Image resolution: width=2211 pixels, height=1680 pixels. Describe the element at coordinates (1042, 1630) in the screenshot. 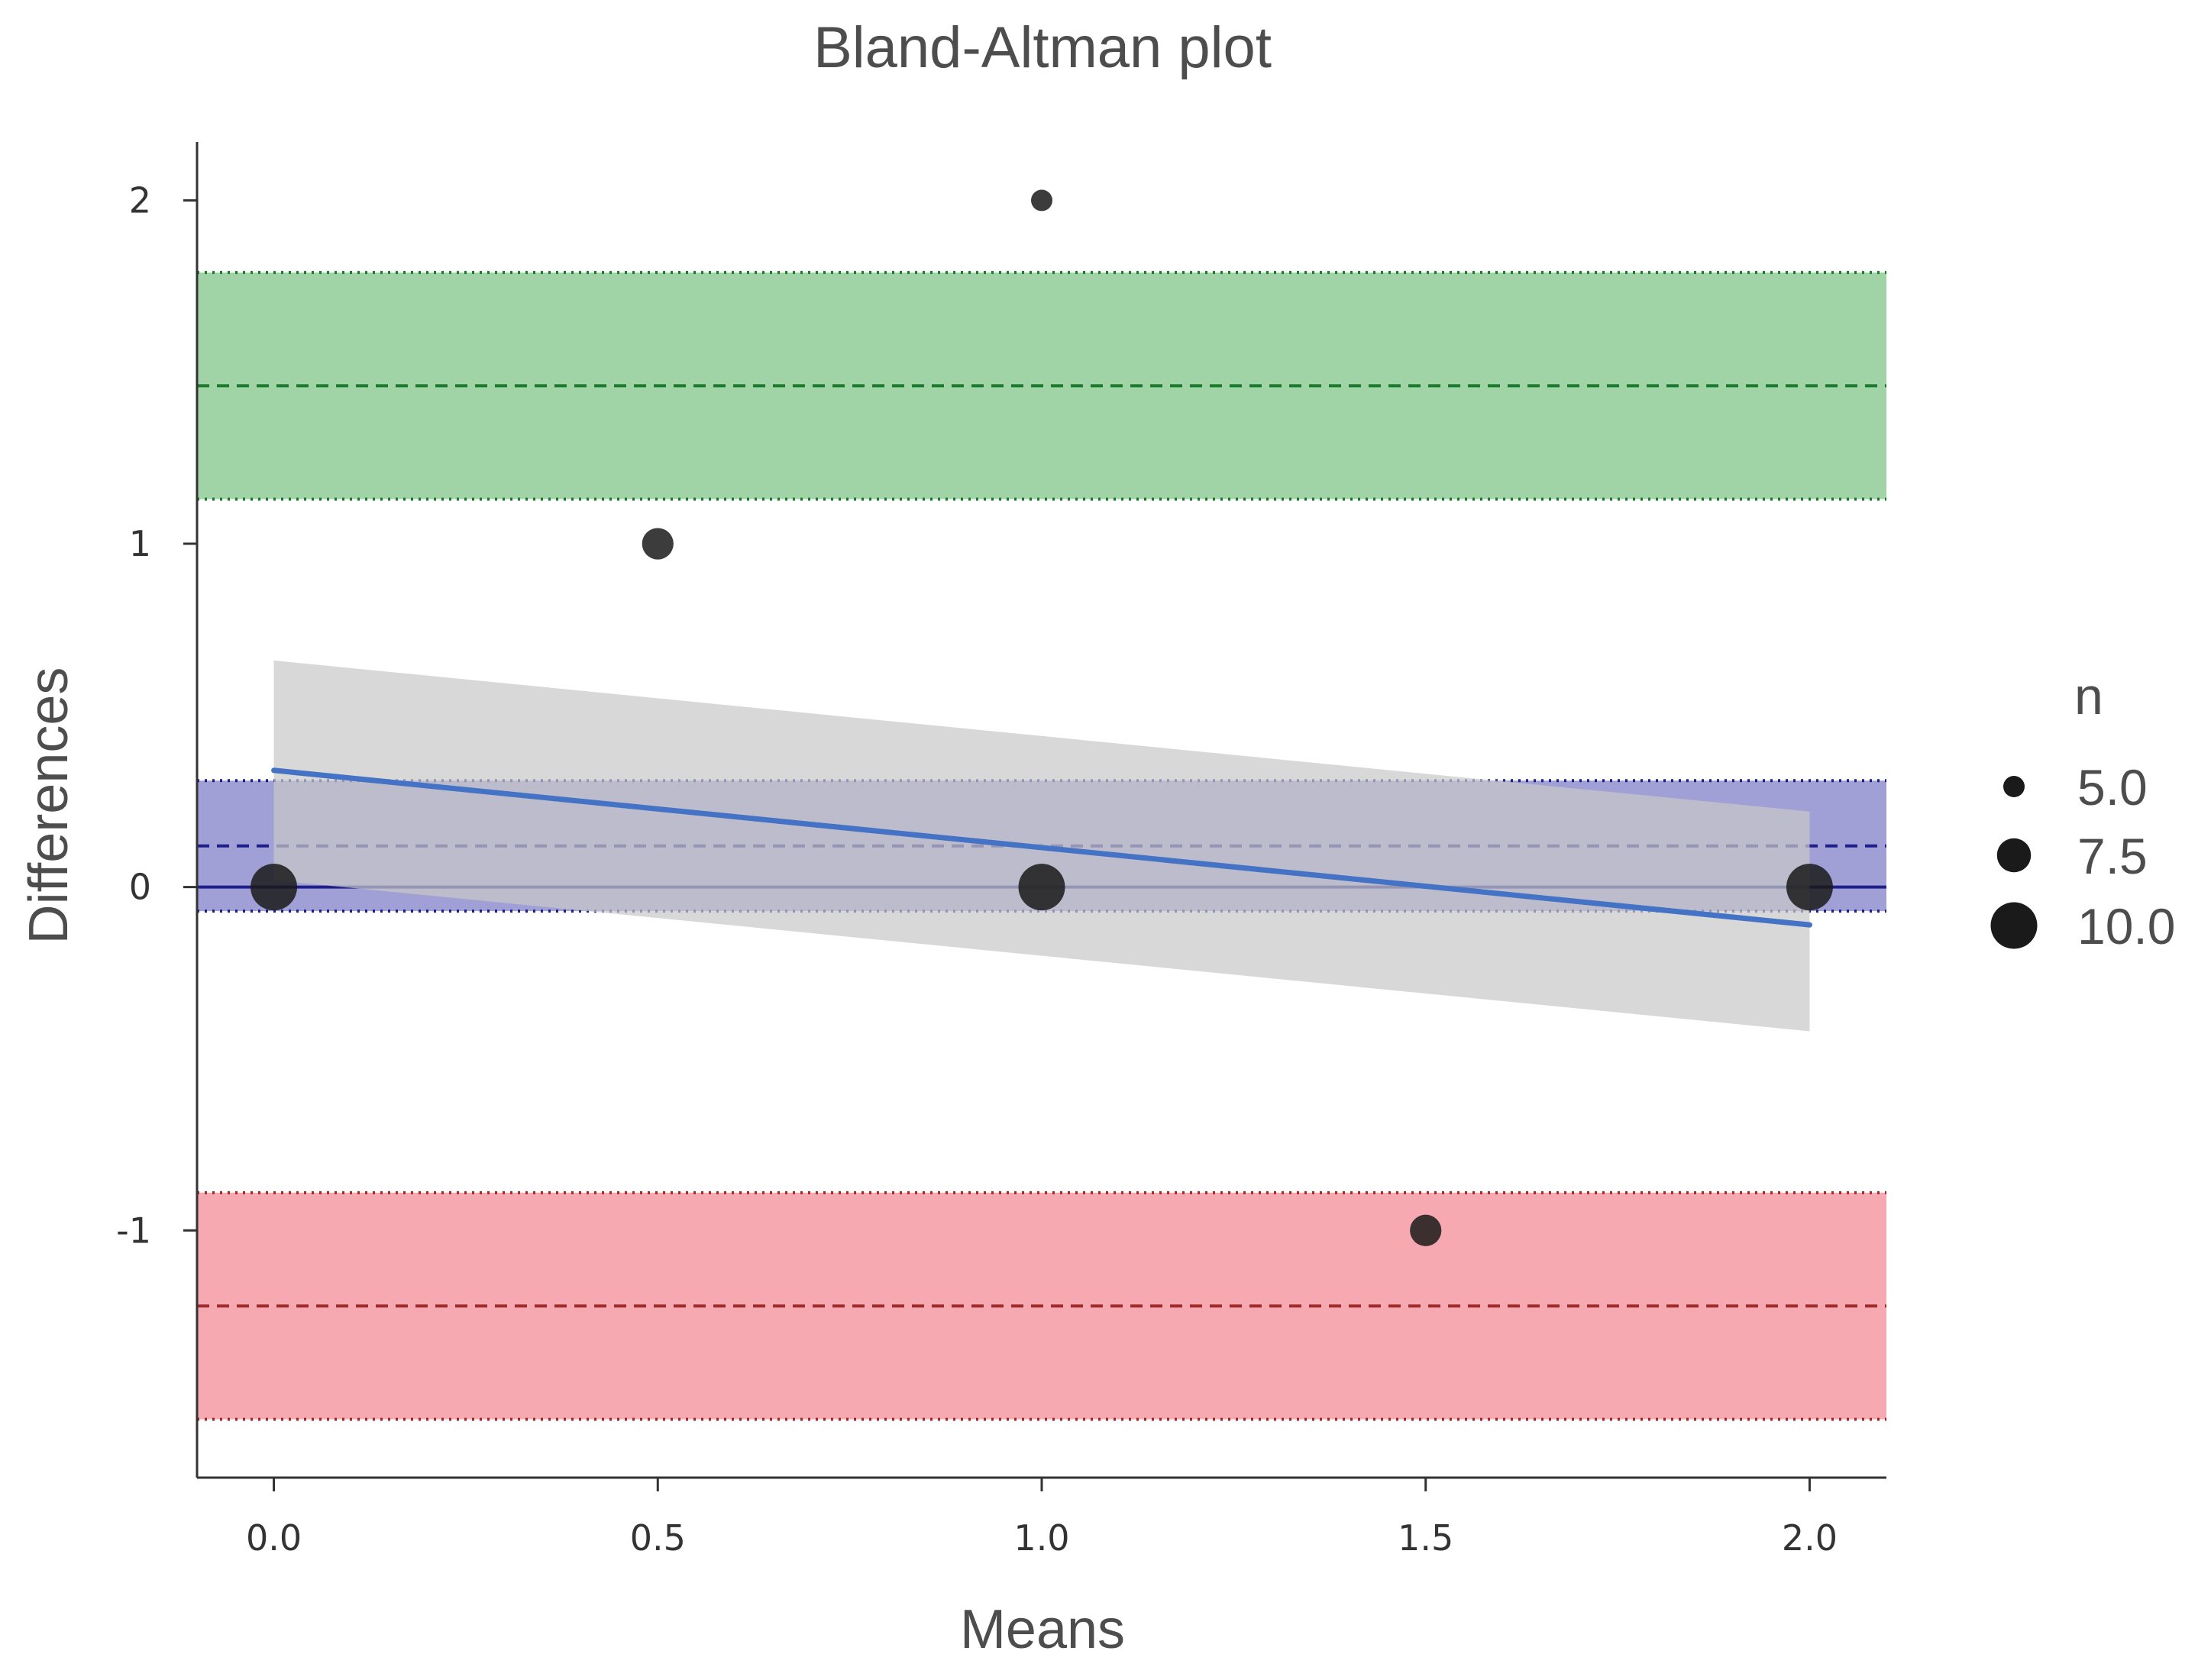

I see `x-axis-title: Means` at that location.